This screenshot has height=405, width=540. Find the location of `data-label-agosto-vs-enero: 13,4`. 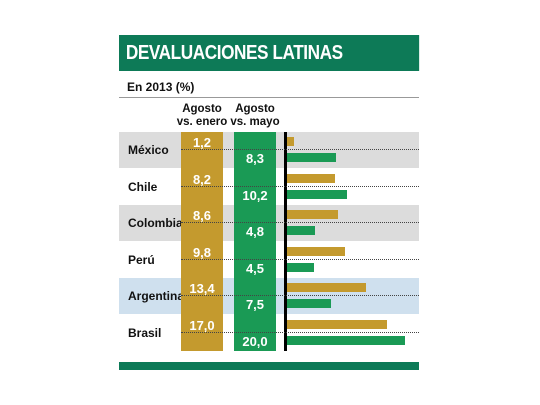

data-label-agosto-vs-enero: 13,4 is located at coordinates (202, 288).